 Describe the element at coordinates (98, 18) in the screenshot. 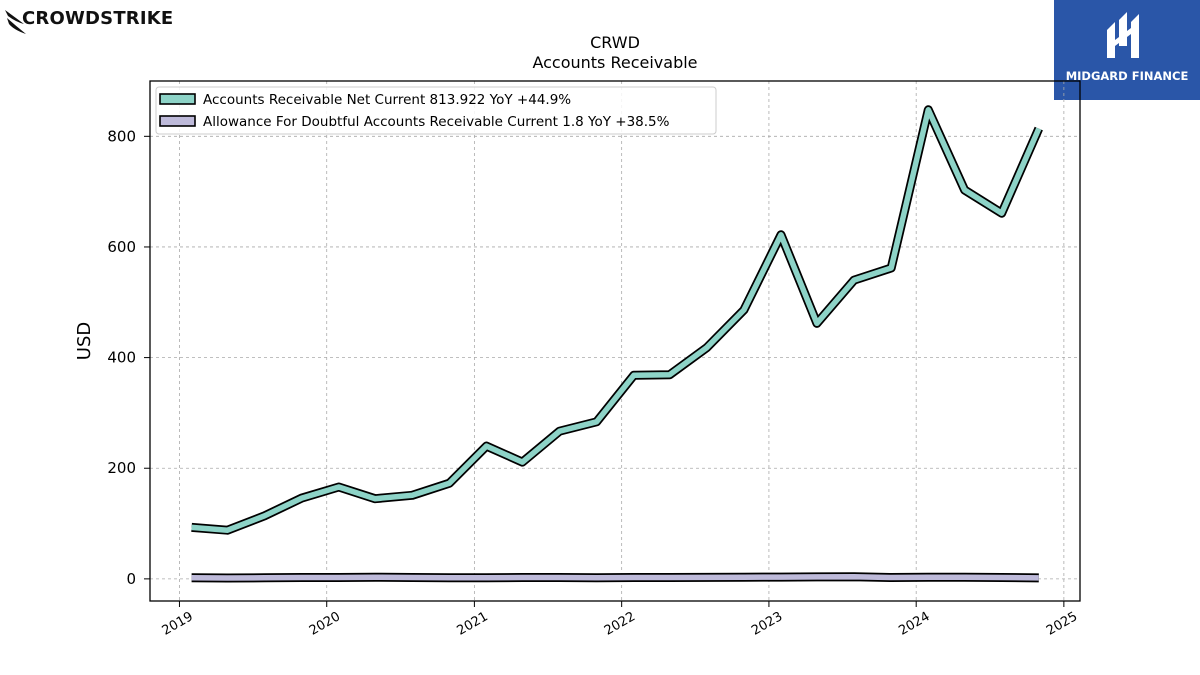

I see `crowdstrike-wordmark: CROWDSTRIKE` at that location.